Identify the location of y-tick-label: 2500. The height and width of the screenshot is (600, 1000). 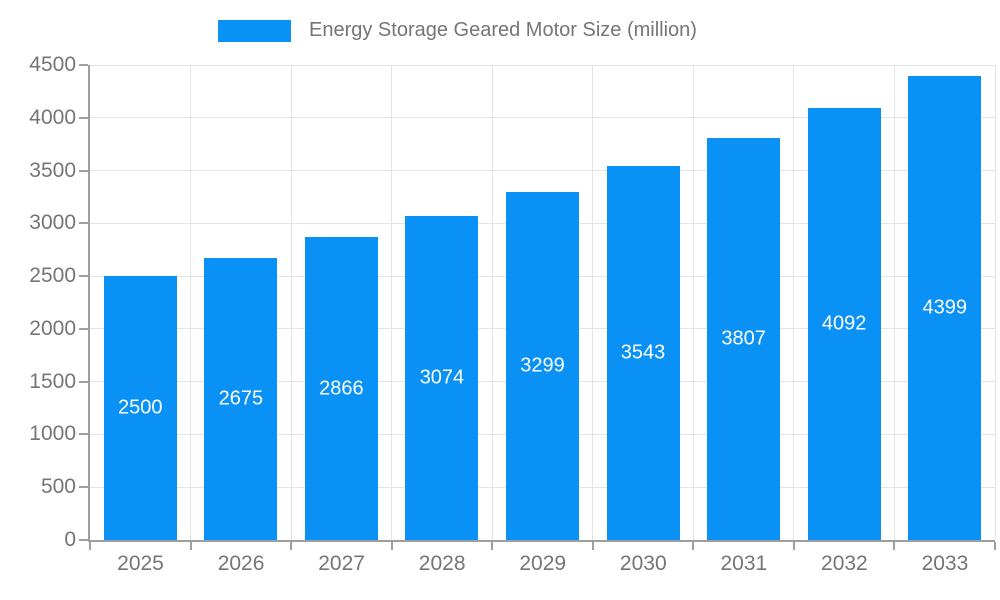
(52, 276).